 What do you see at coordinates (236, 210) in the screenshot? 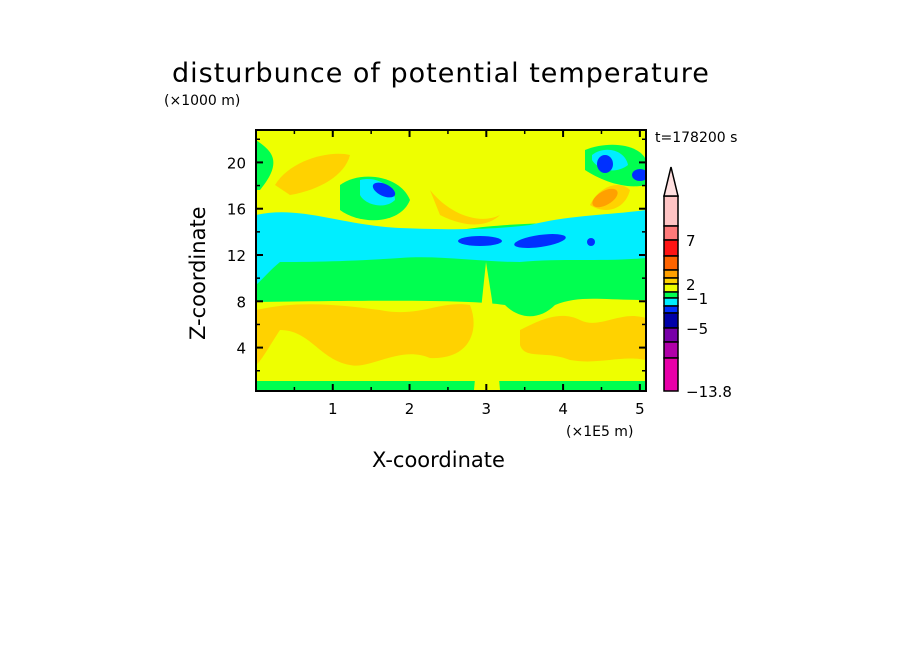
I see `y-tick-label: 16` at bounding box center [236, 210].